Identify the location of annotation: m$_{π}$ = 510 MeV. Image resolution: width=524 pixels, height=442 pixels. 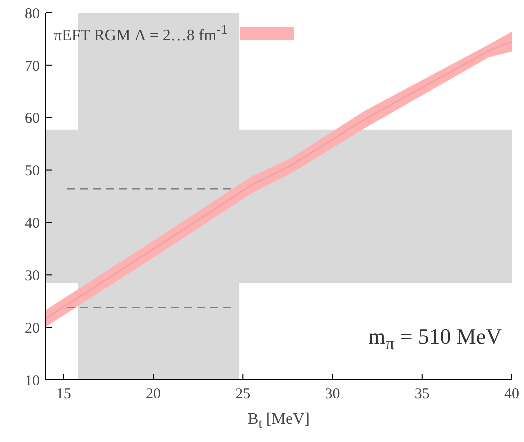
(435, 339).